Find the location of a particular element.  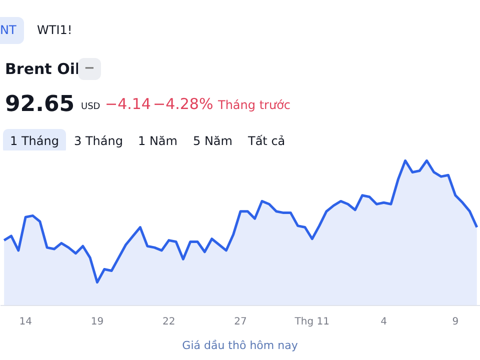

text: 5 Năm is located at coordinates (212, 141).